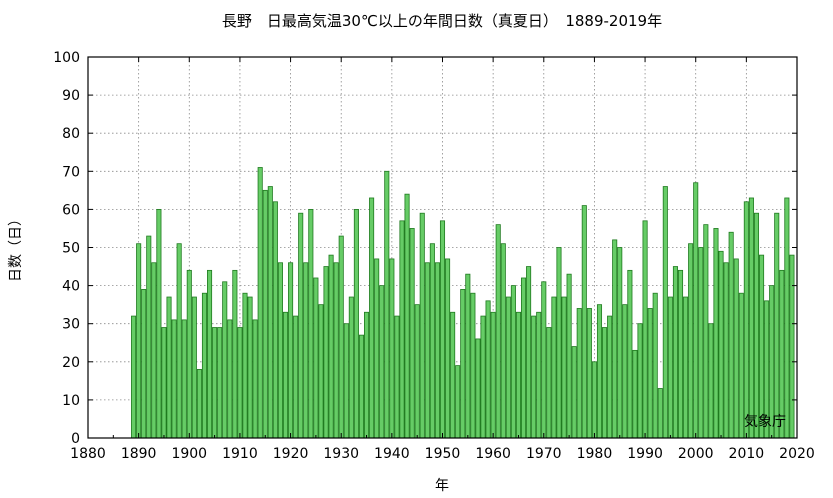  Describe the element at coordinates (250, 367) in the screenshot. I see `bar-1912` at that location.